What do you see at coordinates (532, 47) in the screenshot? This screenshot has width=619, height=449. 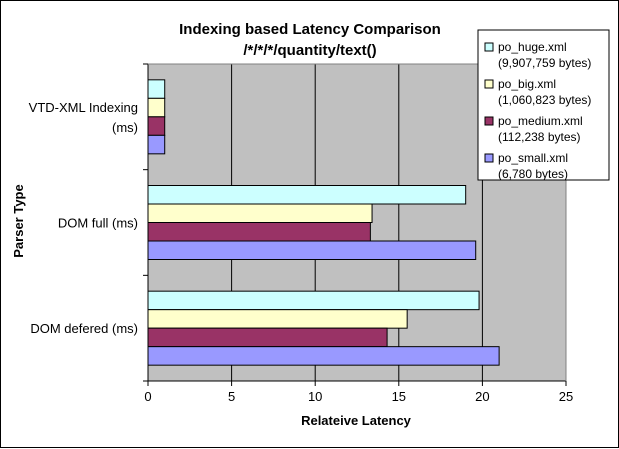 I see `legend-label: po_huge.xml` at bounding box center [532, 47].